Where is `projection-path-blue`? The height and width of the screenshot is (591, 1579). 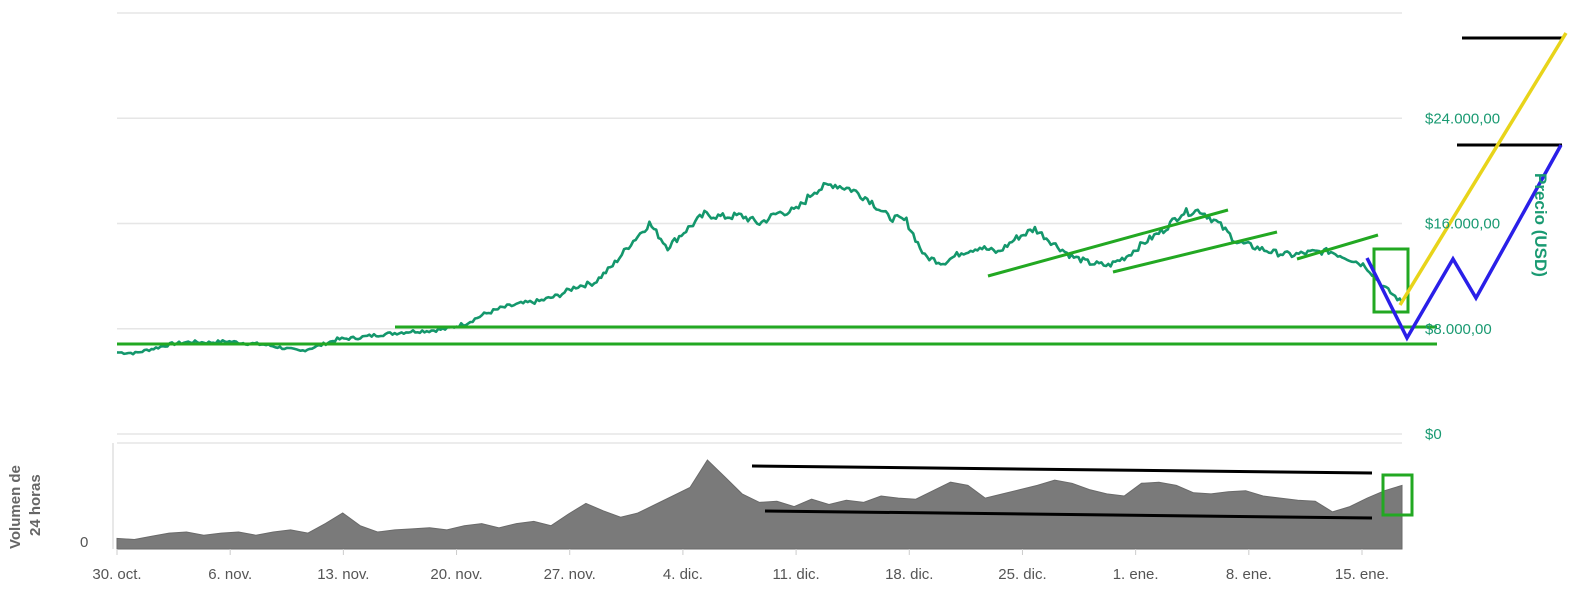
projection-path-blue is located at coordinates (1464, 243).